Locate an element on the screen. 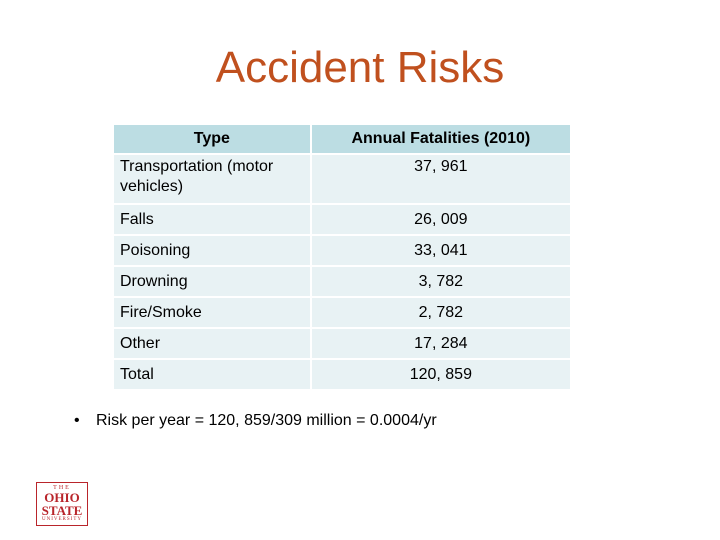 This screenshot has height=540, width=720. header-type: Type is located at coordinates (213, 140).